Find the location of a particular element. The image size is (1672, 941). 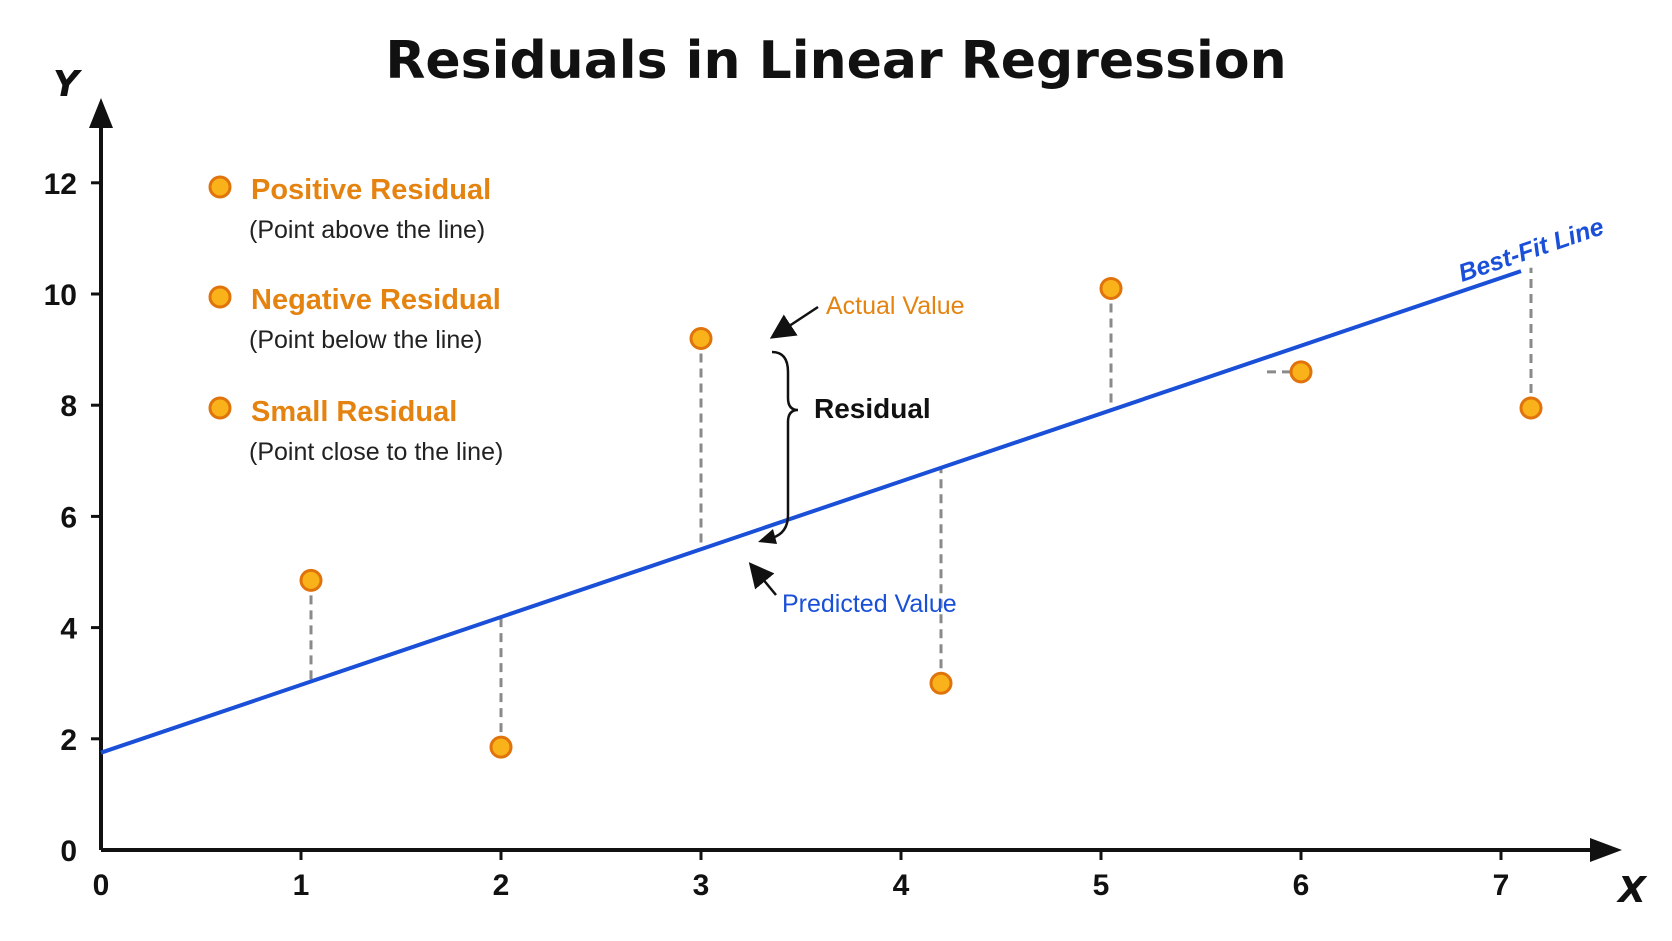

predicted-value-label: Predicted Value is located at coordinates (869, 604).